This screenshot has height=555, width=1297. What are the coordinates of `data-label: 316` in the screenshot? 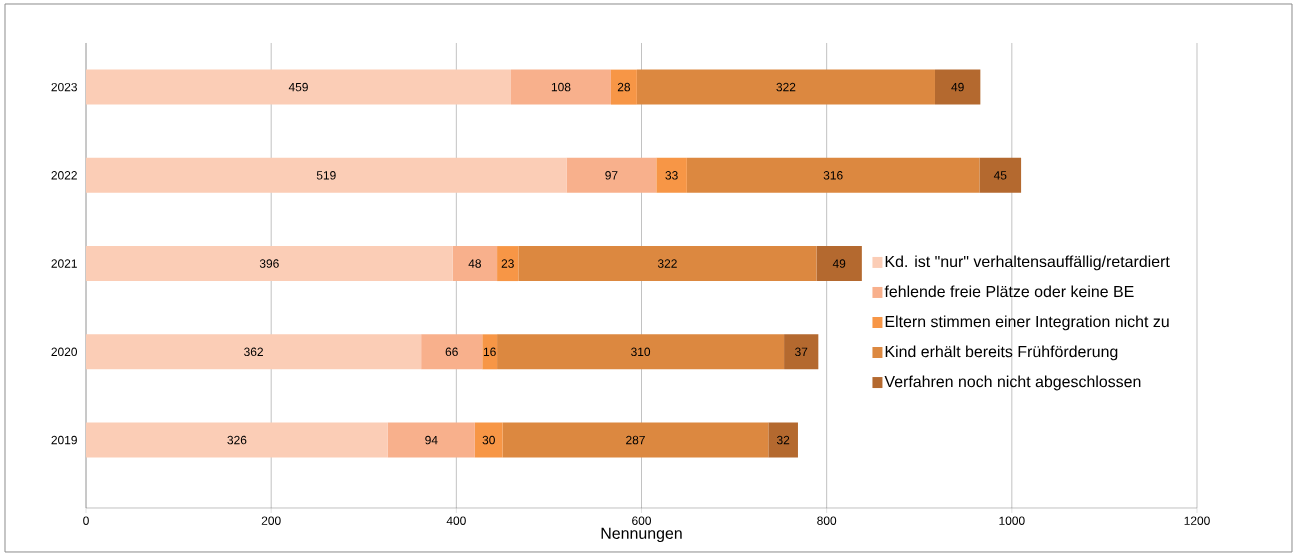 It's located at (833, 175).